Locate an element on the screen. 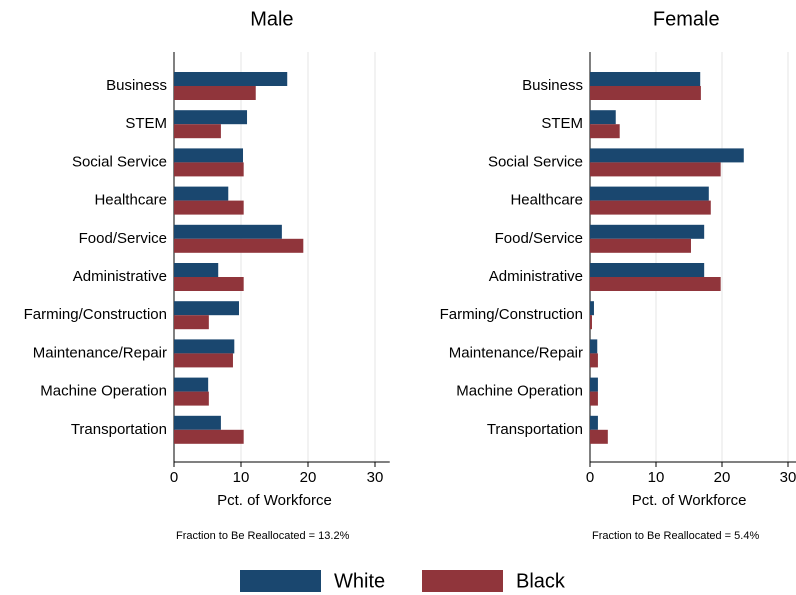 This screenshot has height=595, width=796. annotation: Fraction to Be Reallocated = 5.4% is located at coordinates (675, 536).